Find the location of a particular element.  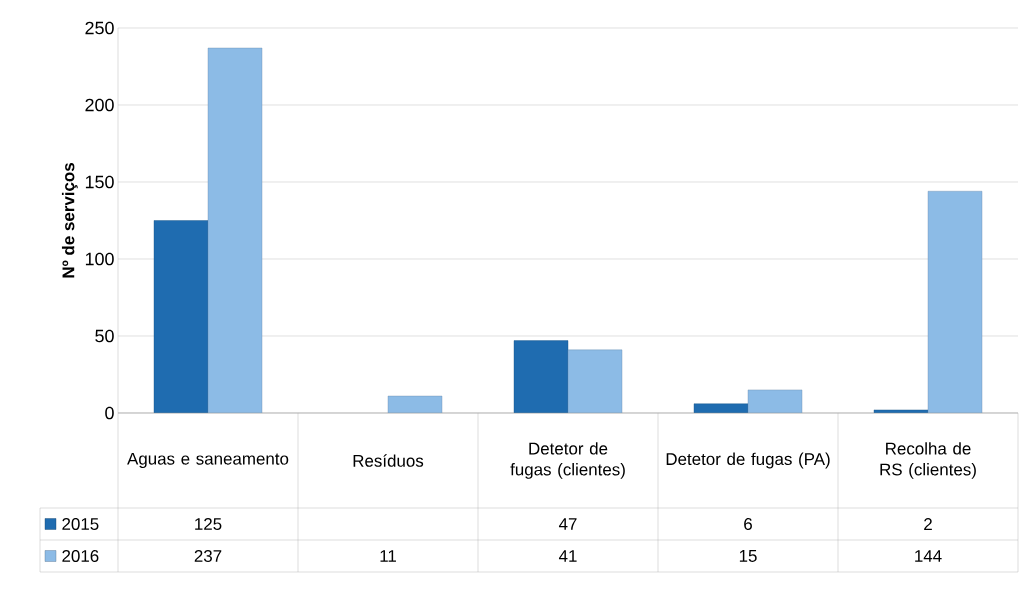

data-label: 2 is located at coordinates (928, 524).